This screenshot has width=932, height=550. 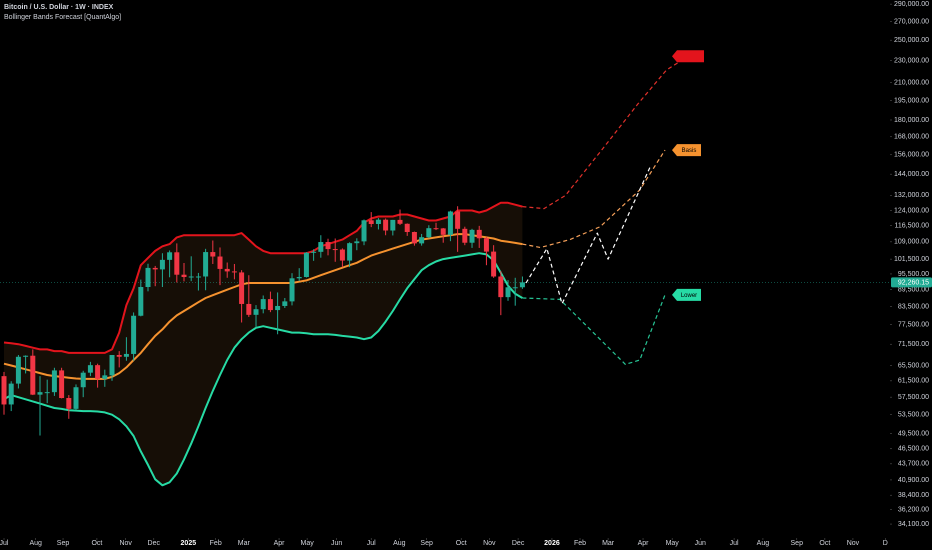 What do you see at coordinates (911, 40) in the screenshot?
I see `y-tick-label: 250,000.00` at bounding box center [911, 40].